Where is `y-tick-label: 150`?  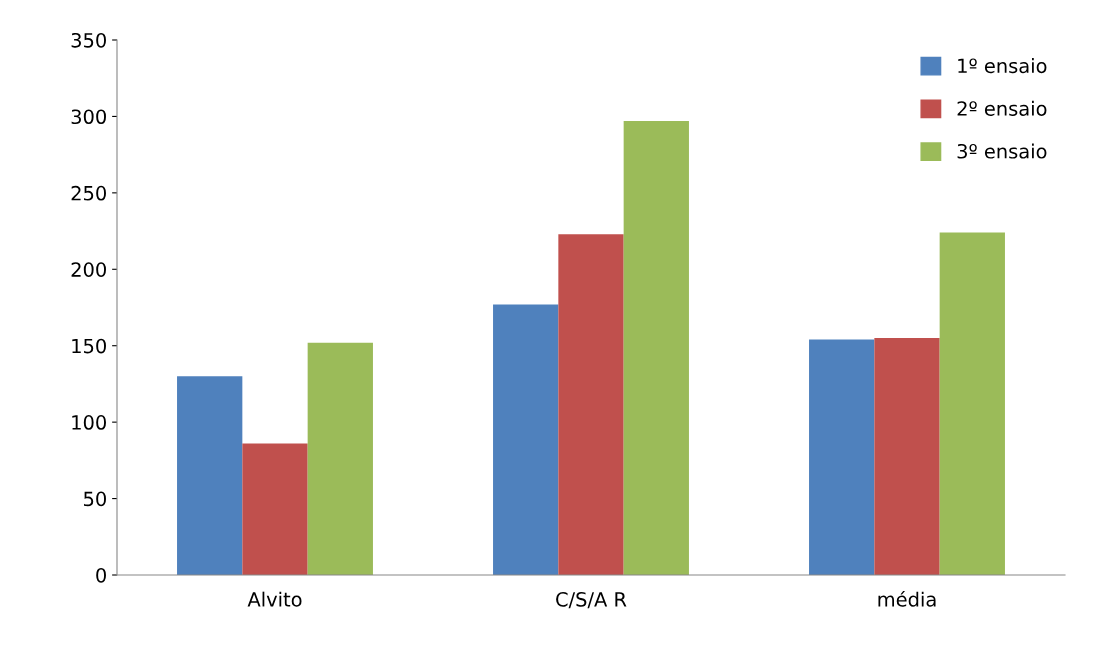
y-tick-label: 150 is located at coordinates (89, 346).